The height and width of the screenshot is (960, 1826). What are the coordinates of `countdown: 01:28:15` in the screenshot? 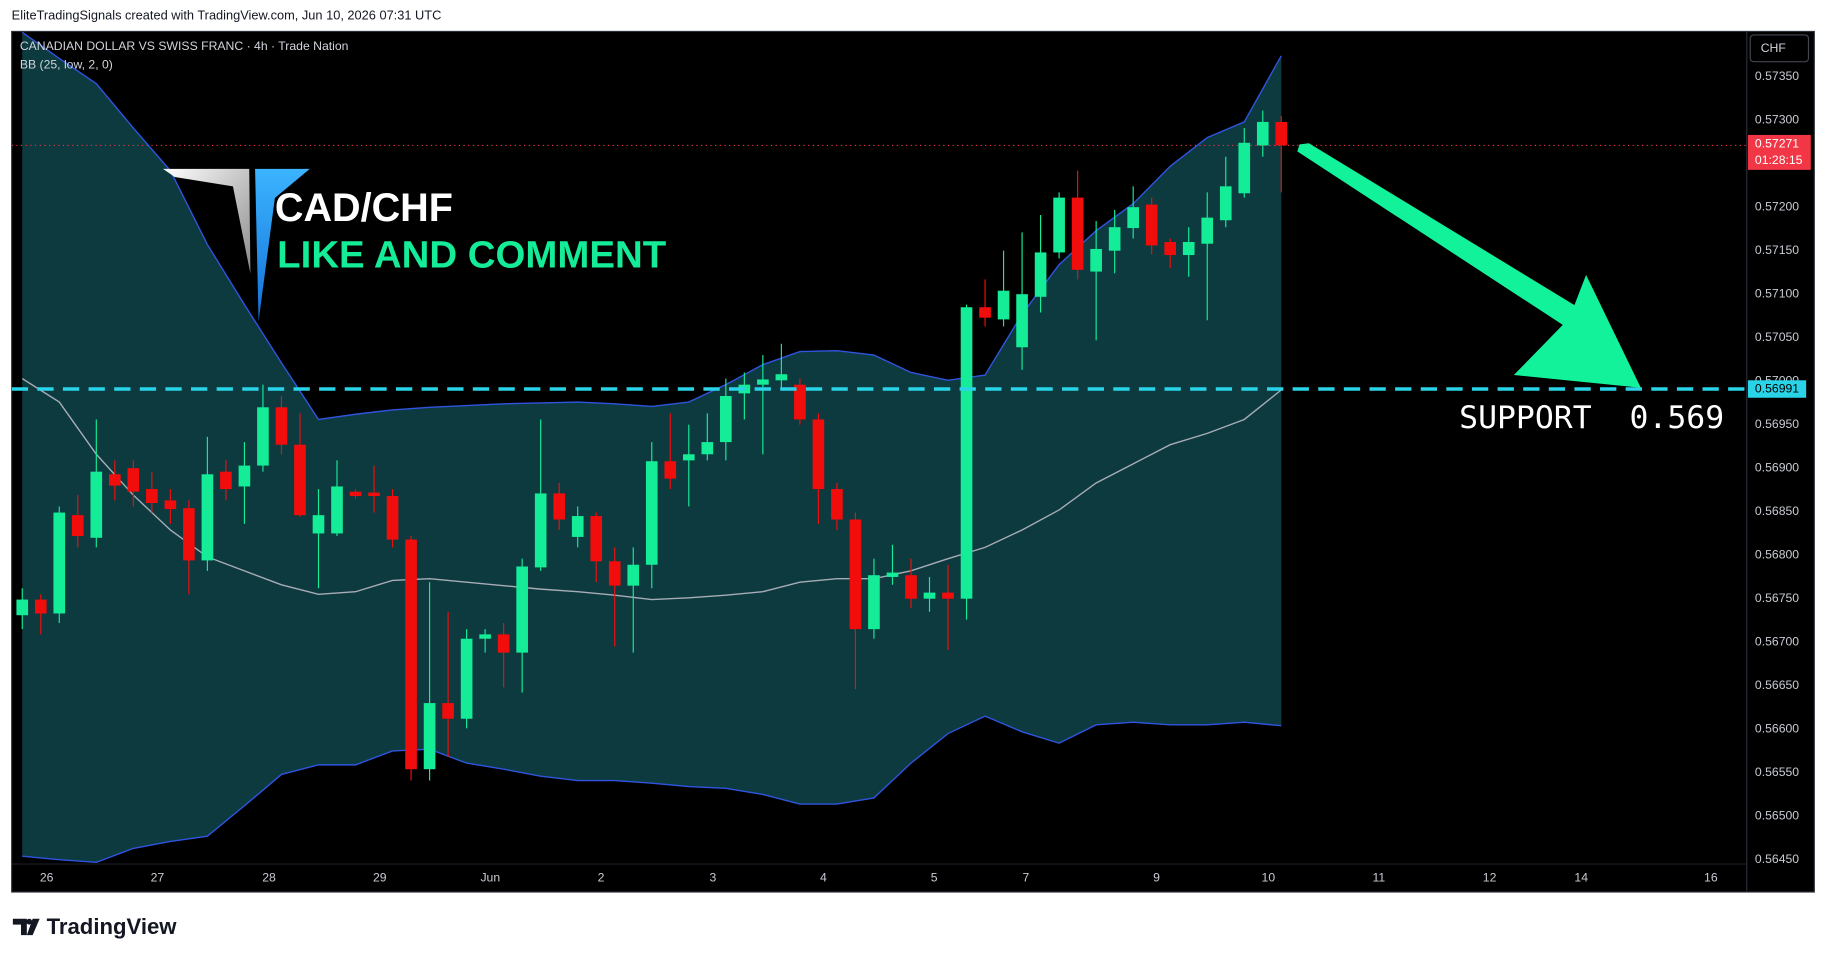 It's located at (1779, 160).